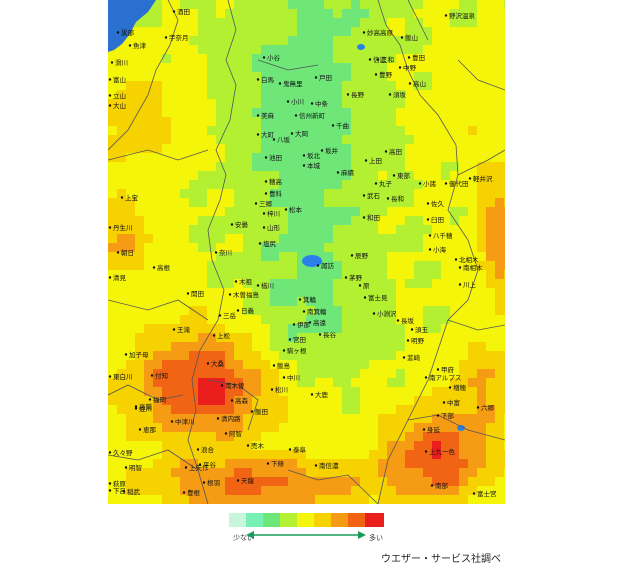 This screenshot has height=567, width=620. Describe the element at coordinates (340, 520) in the screenshot. I see `legend-swatch` at that location.